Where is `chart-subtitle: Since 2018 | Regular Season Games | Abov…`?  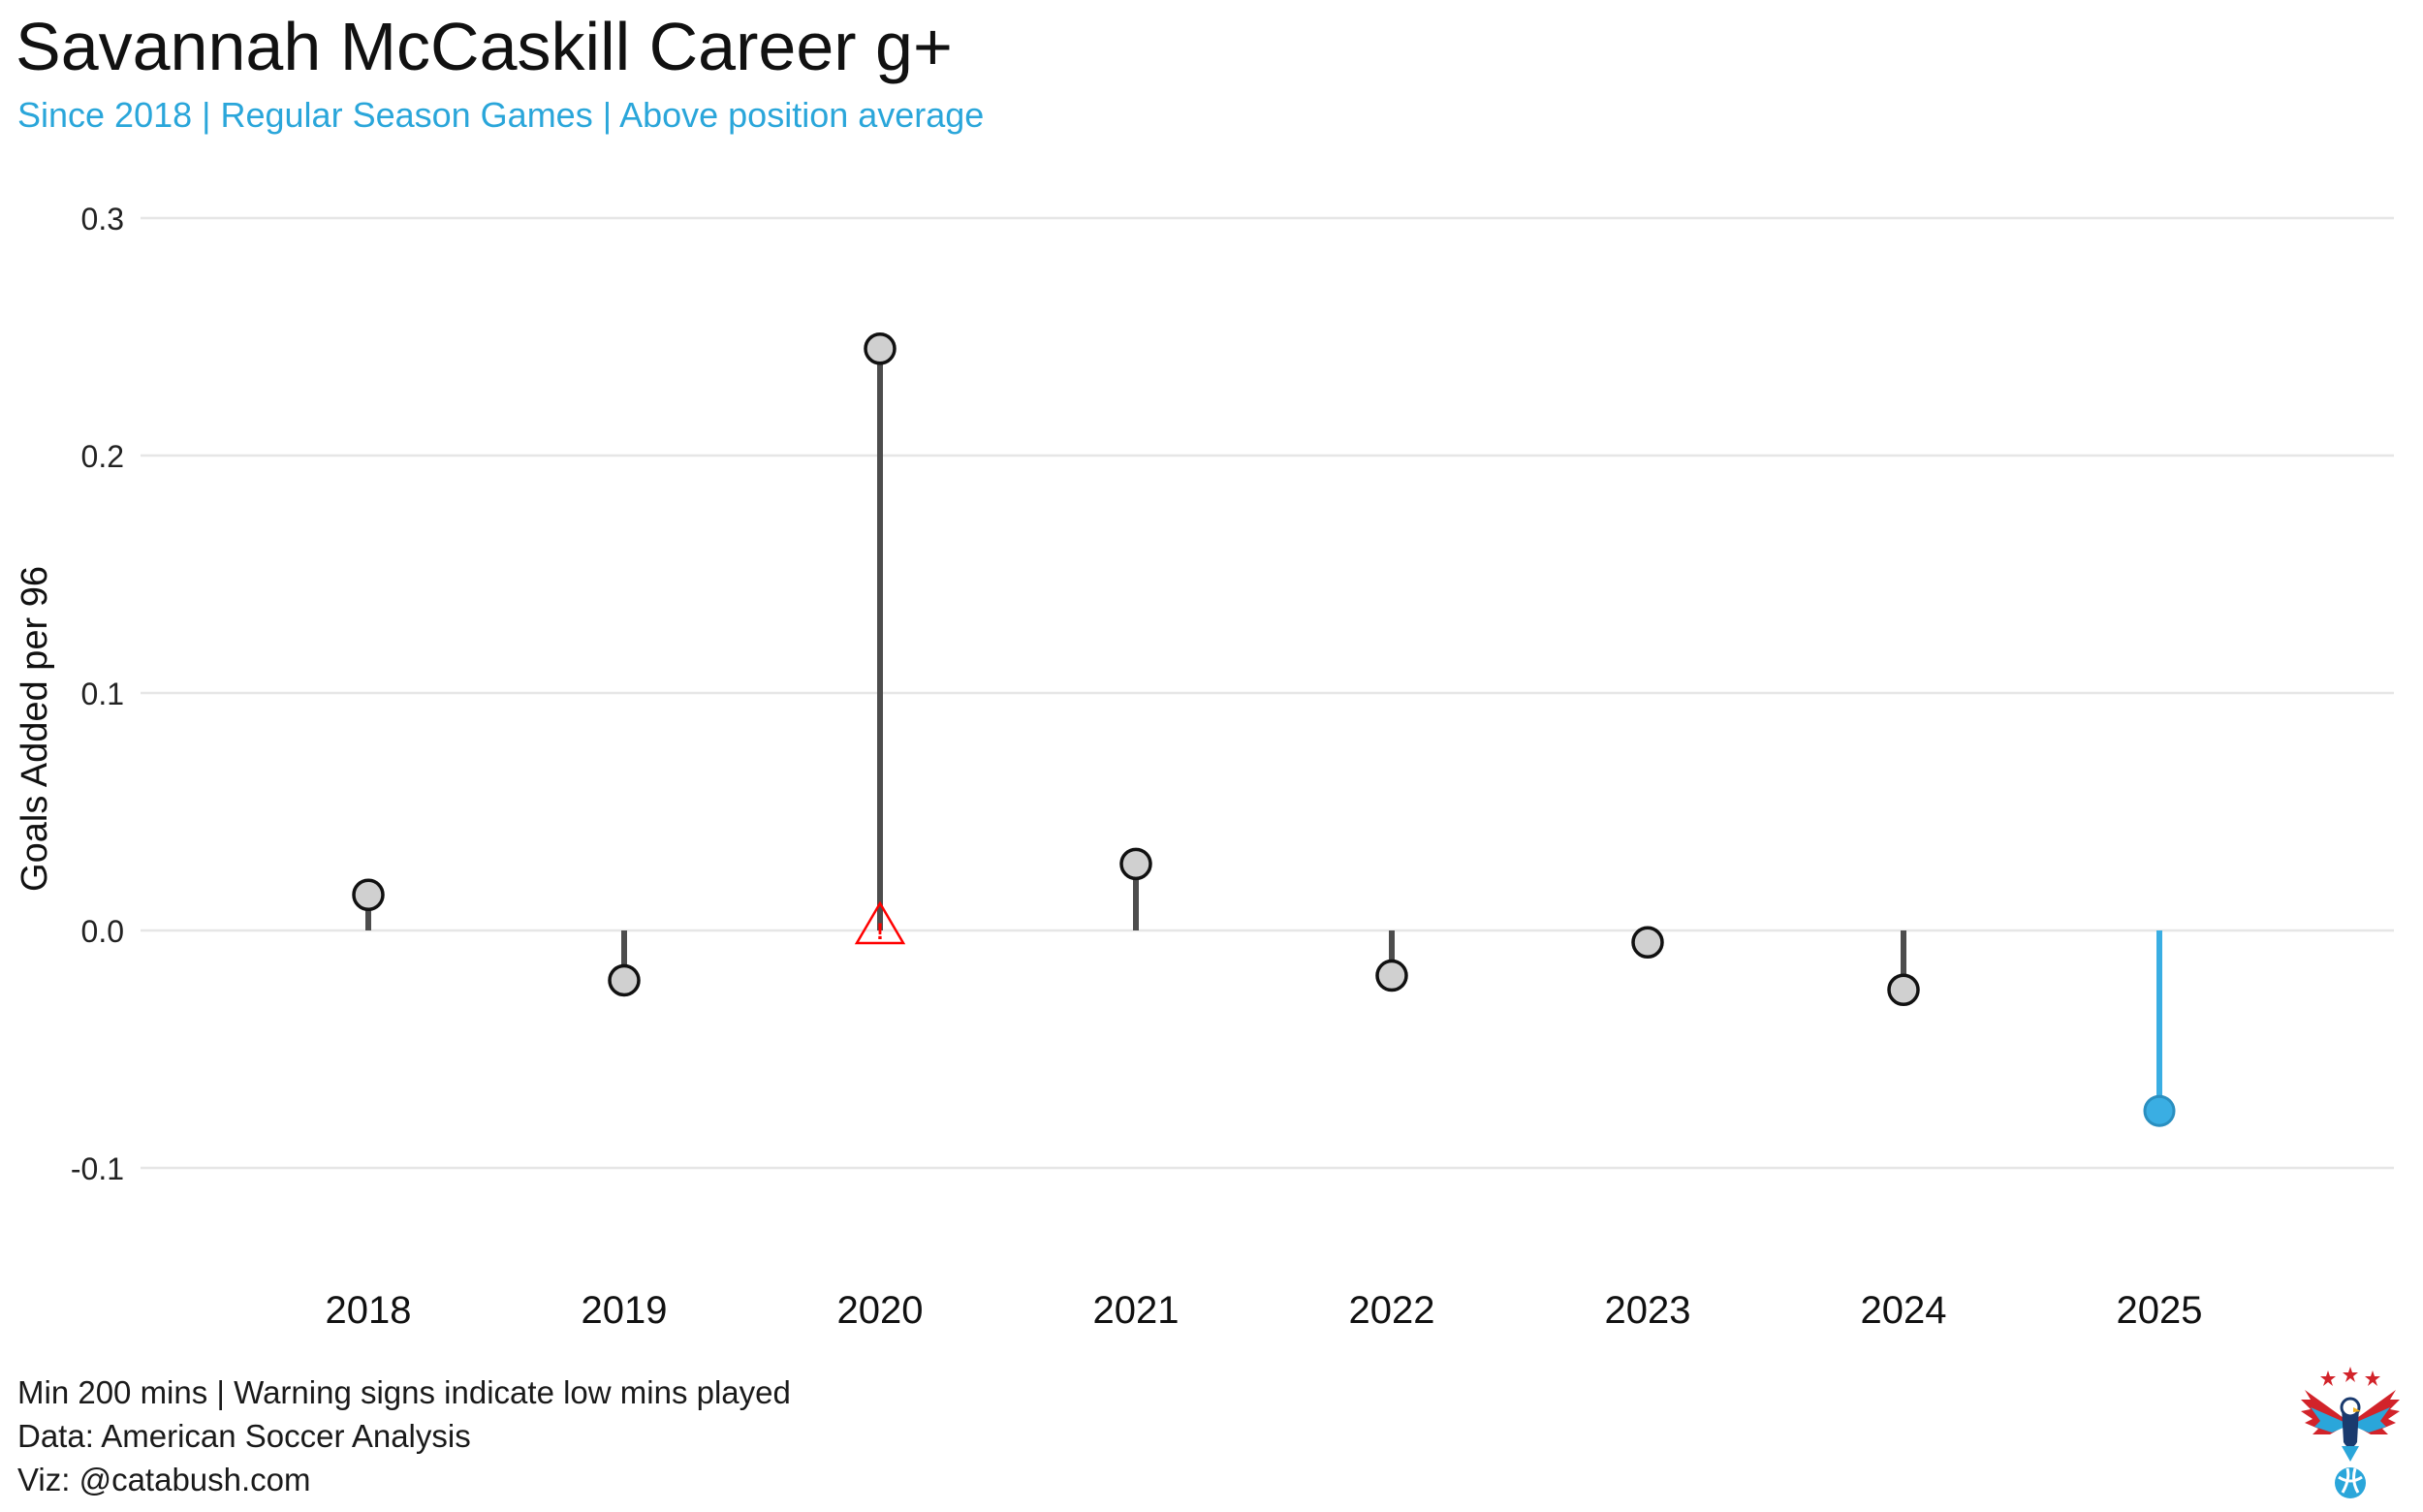
chart-subtitle: Since 2018 | Regular Season Games | Abov… is located at coordinates (501, 115).